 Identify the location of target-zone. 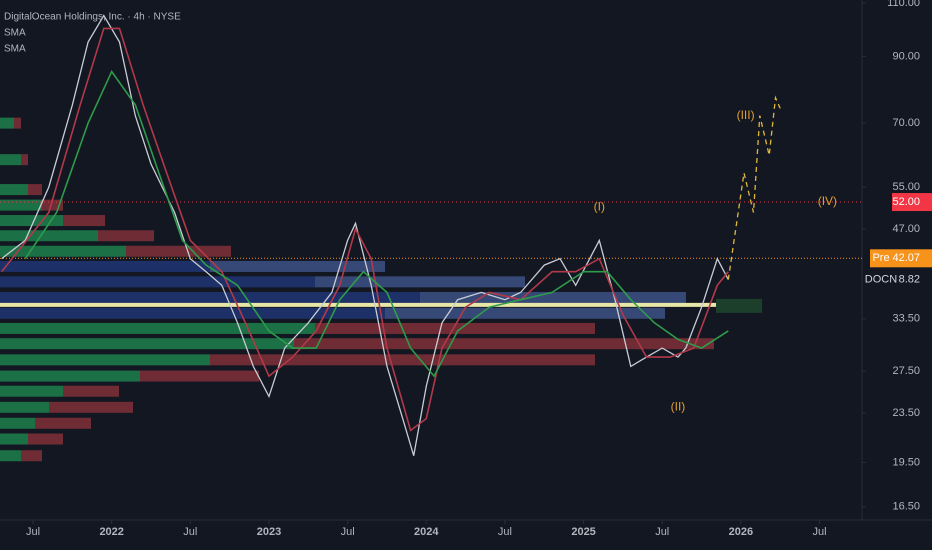
(739, 305).